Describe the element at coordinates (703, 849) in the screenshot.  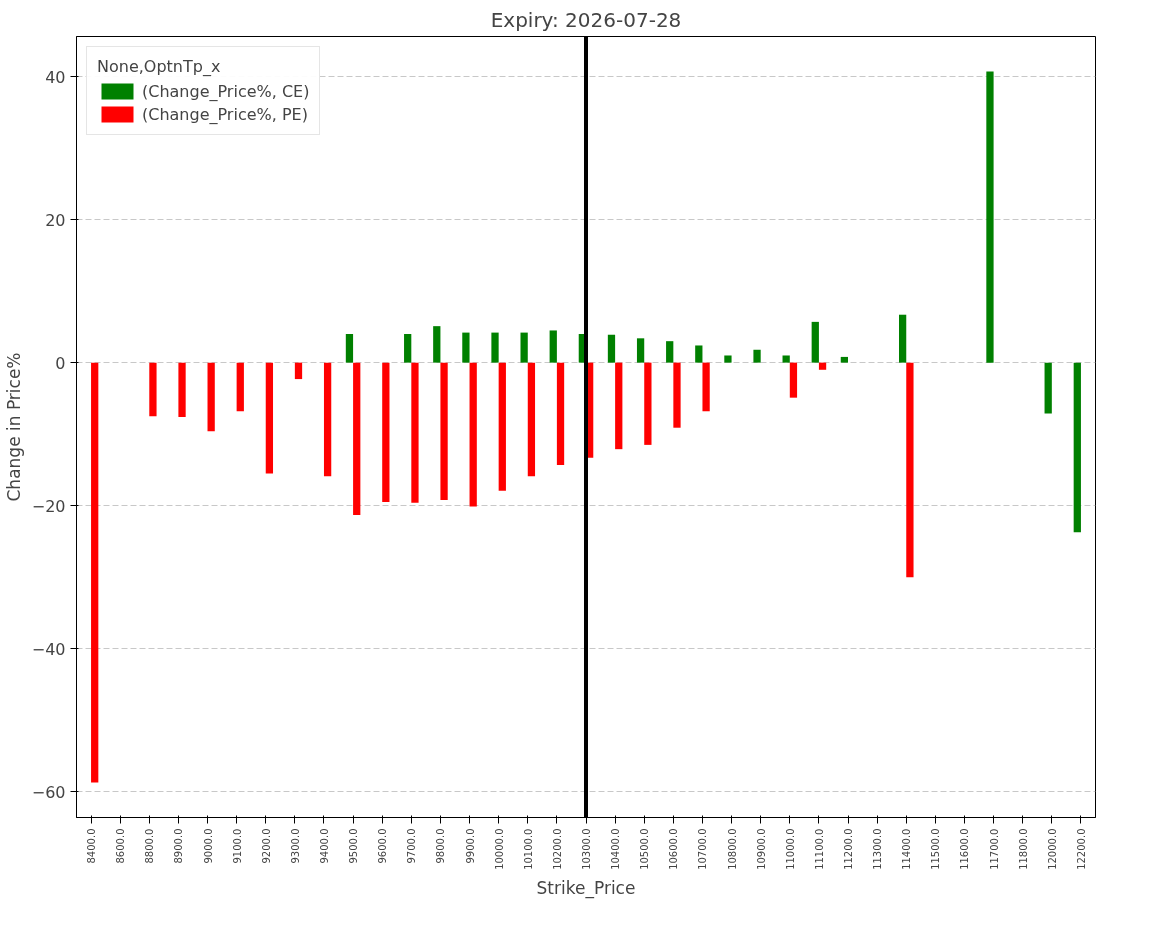
I see `x-tick-label: 10700.0` at that location.